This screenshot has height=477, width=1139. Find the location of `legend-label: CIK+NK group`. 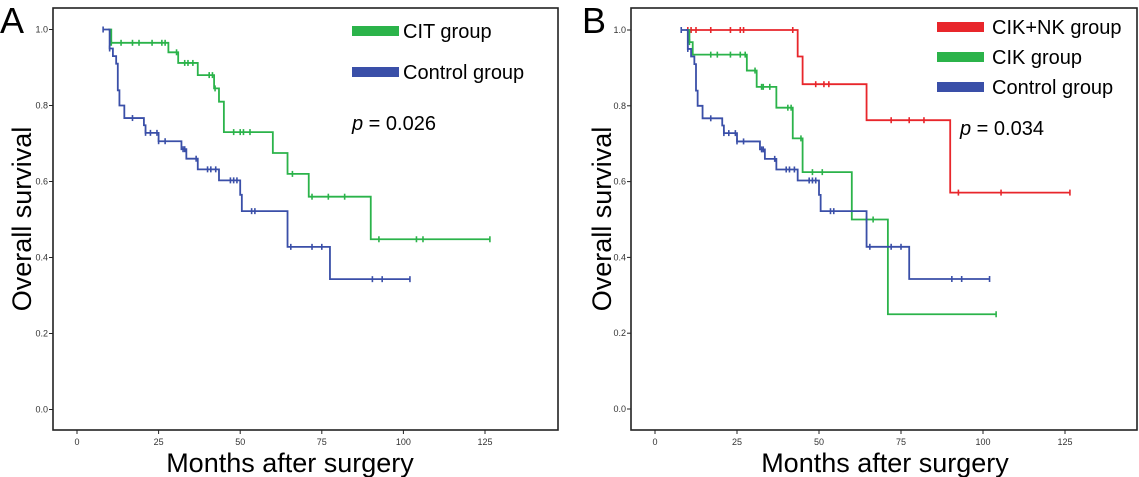

legend-label: CIK+NK group is located at coordinates (1057, 28).